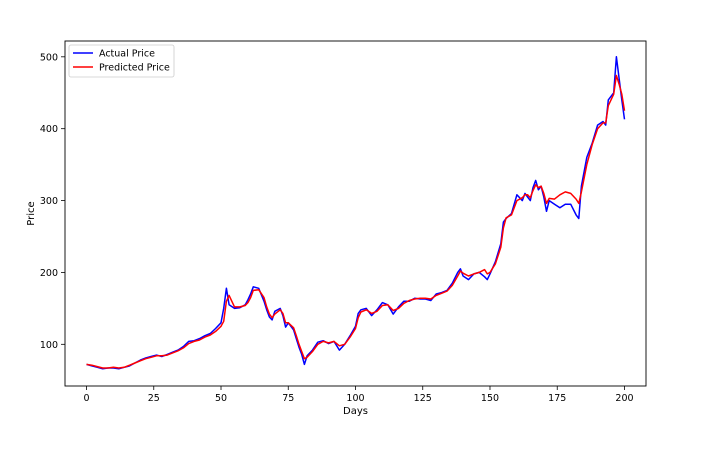  Describe the element at coordinates (134, 68) in the screenshot. I see `legend-label-predicted: Predicted Price` at that location.